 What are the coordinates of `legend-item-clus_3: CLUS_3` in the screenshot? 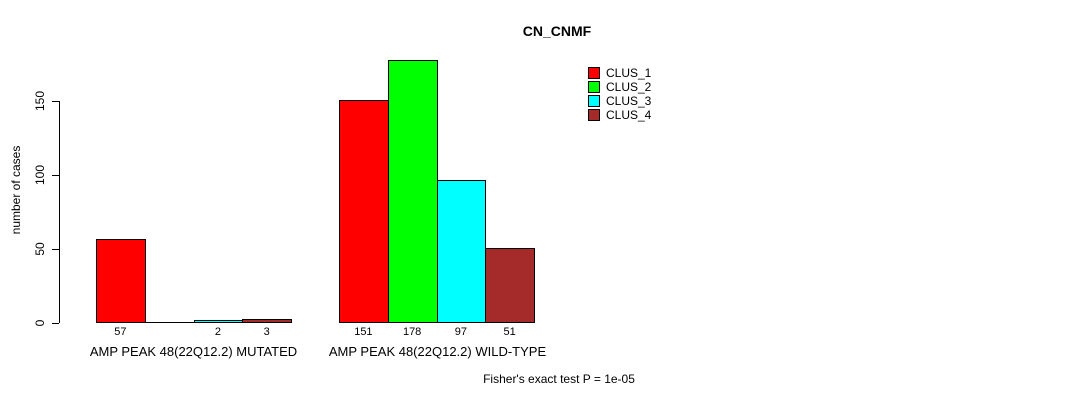 It's located at (628, 101).